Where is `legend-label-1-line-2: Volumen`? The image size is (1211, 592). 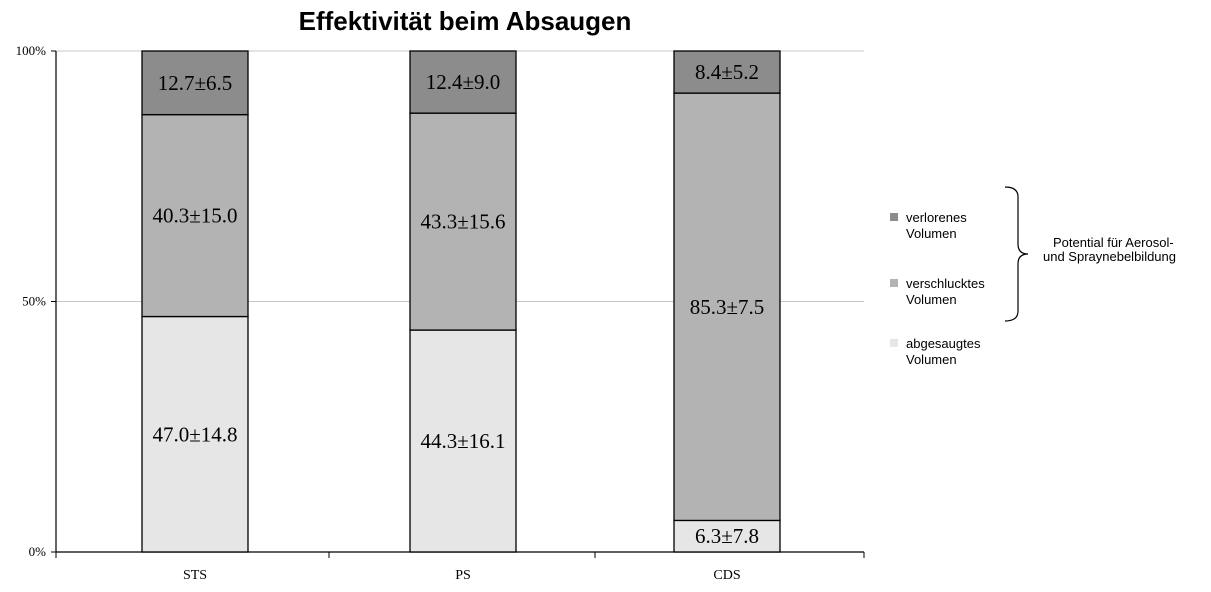
legend-label-1-line-2: Volumen is located at coordinates (931, 233).